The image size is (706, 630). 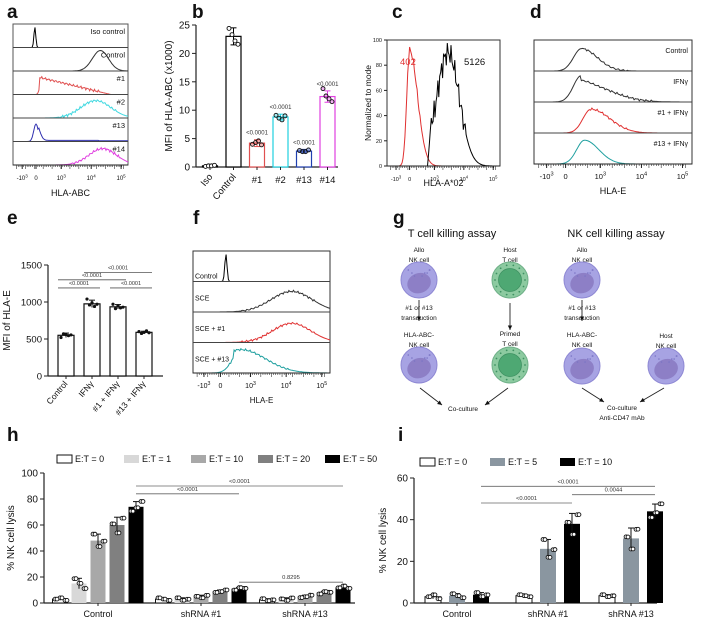 What do you see at coordinates (118, 125) in the screenshot?
I see `panel-a-track-label: #13` at bounding box center [118, 125].